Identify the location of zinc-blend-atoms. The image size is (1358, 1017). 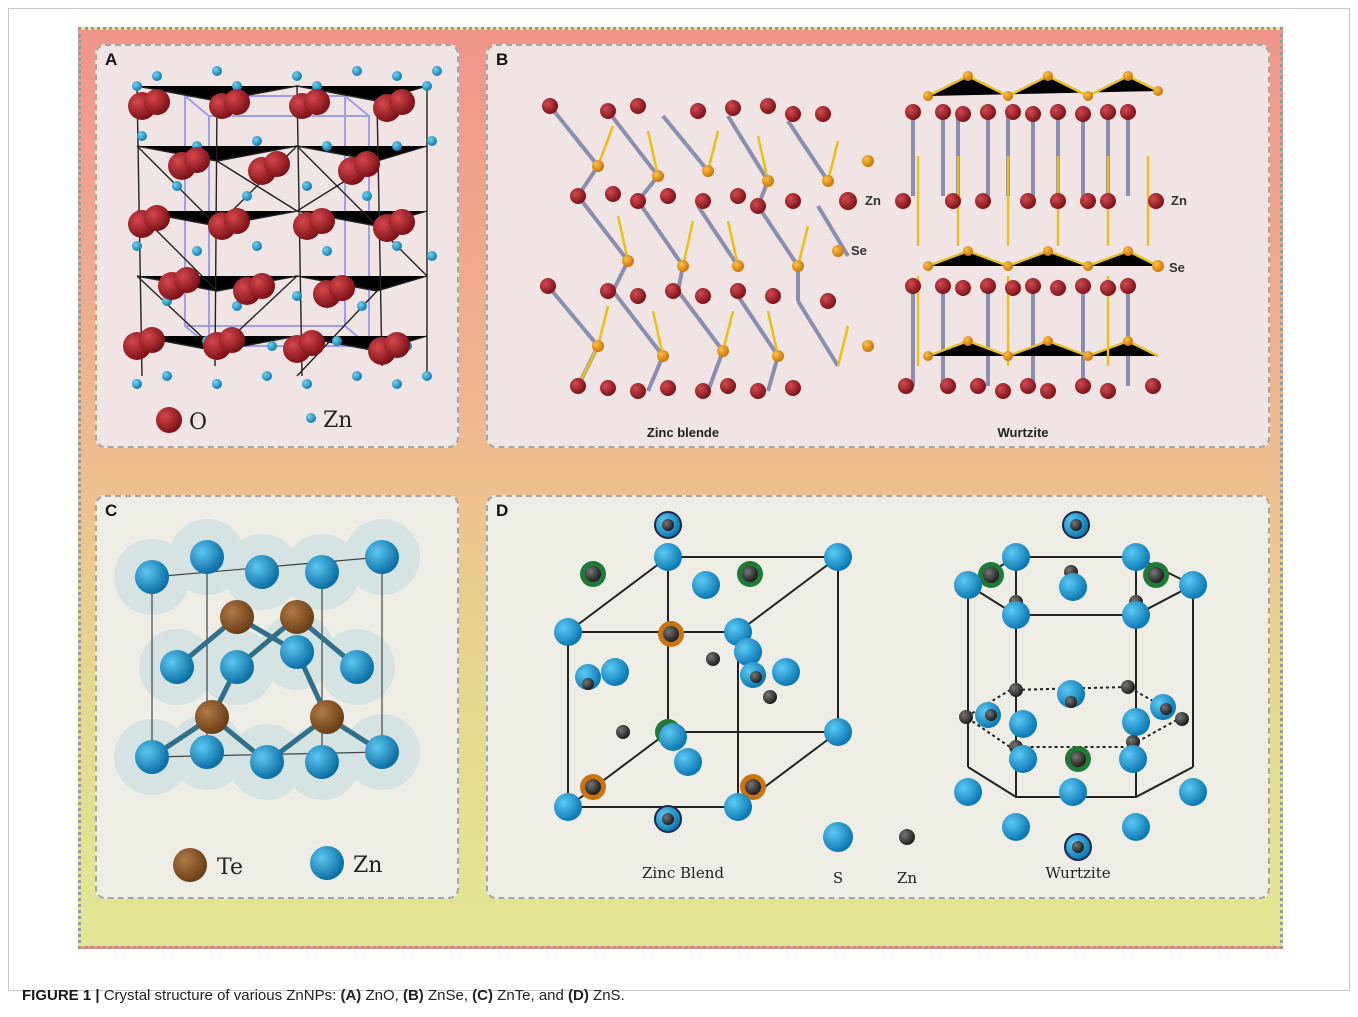
(703, 672).